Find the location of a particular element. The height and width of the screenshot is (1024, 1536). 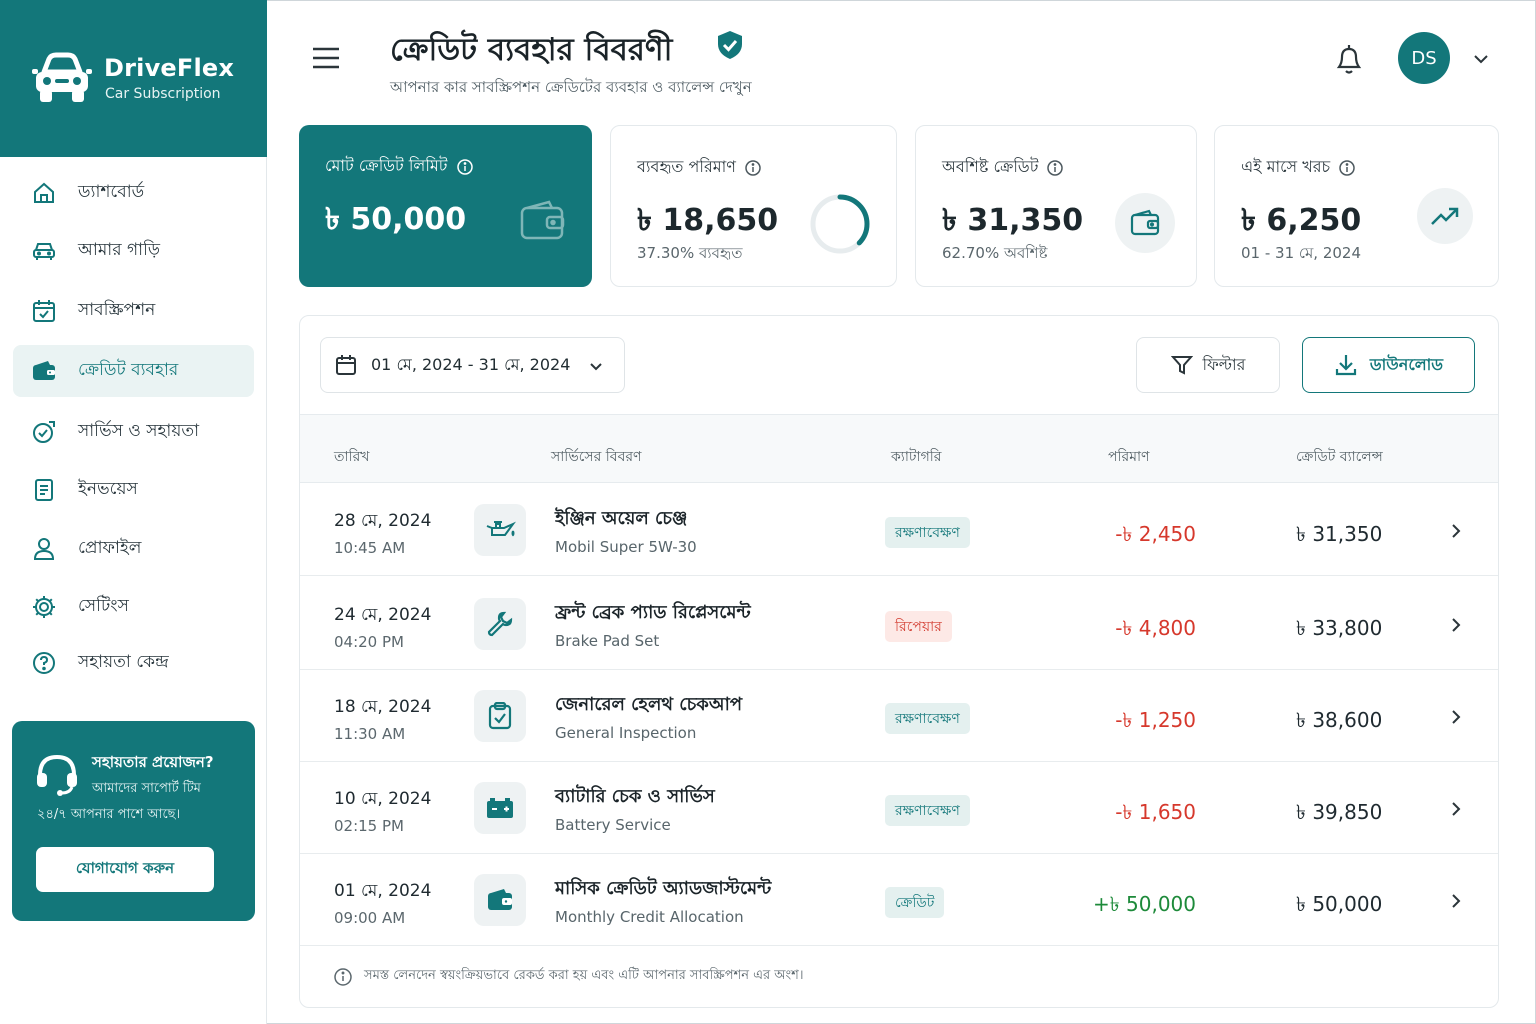

column-header-date: তারিখ is located at coordinates (352, 457).